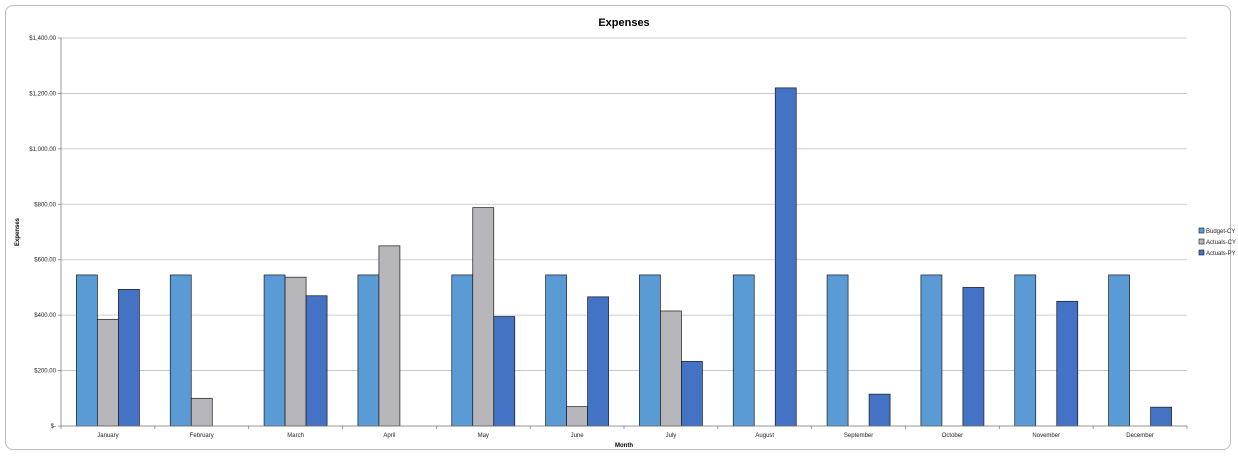 This screenshot has width=1238, height=456. What do you see at coordinates (764, 436) in the screenshot?
I see `x-tick-label: August` at bounding box center [764, 436].